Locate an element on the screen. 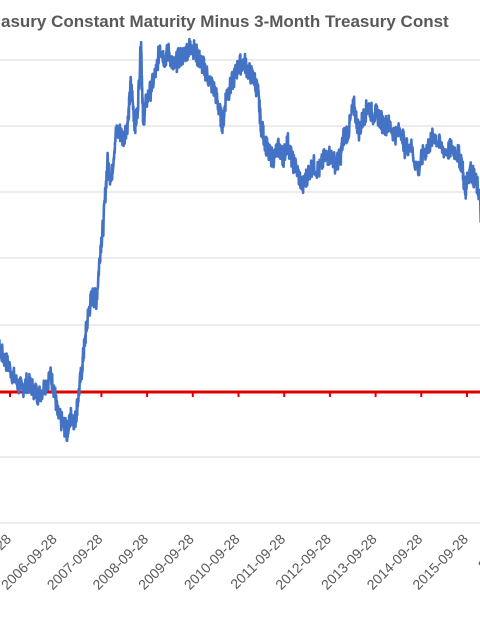  x-tick-label: 2016-0 is located at coordinates (477, 552).